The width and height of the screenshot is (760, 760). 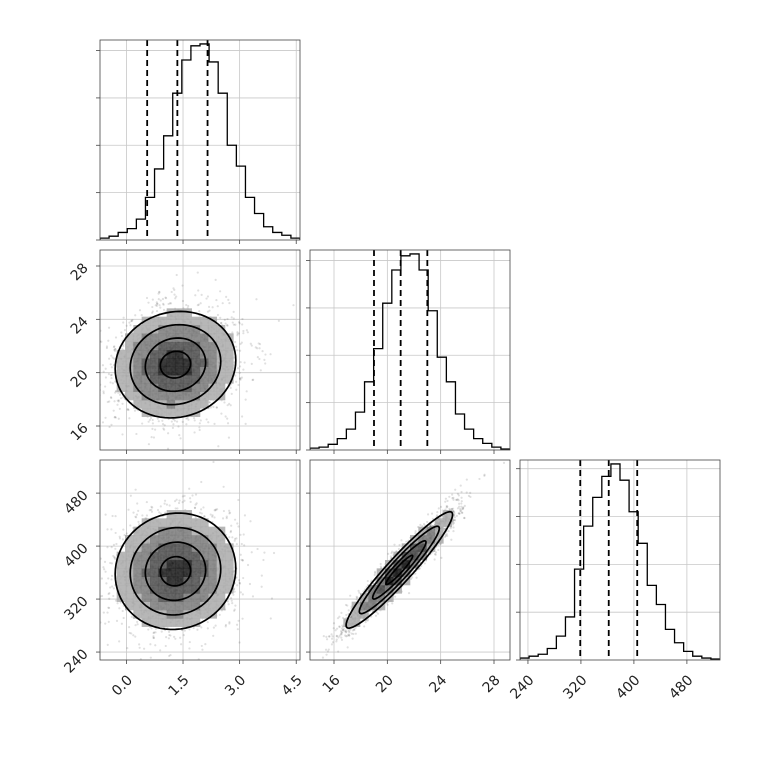 What do you see at coordinates (175, 364) in the screenshot?
I see `contour-line` at bounding box center [175, 364].